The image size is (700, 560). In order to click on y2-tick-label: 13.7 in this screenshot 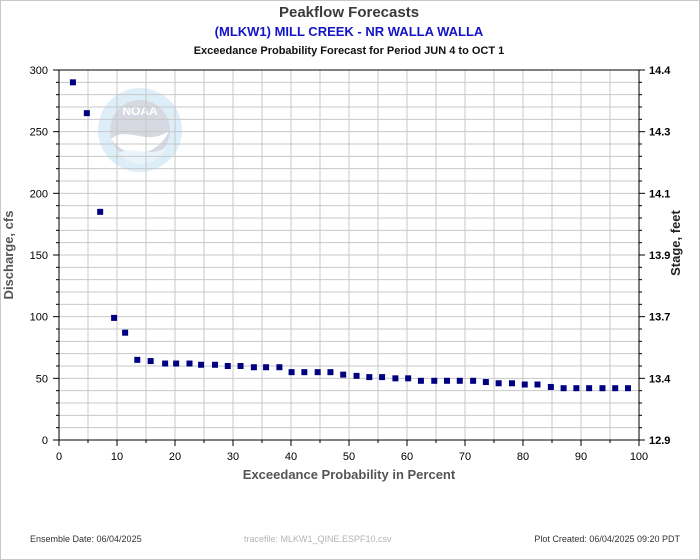, I will do `click(659, 318)`.